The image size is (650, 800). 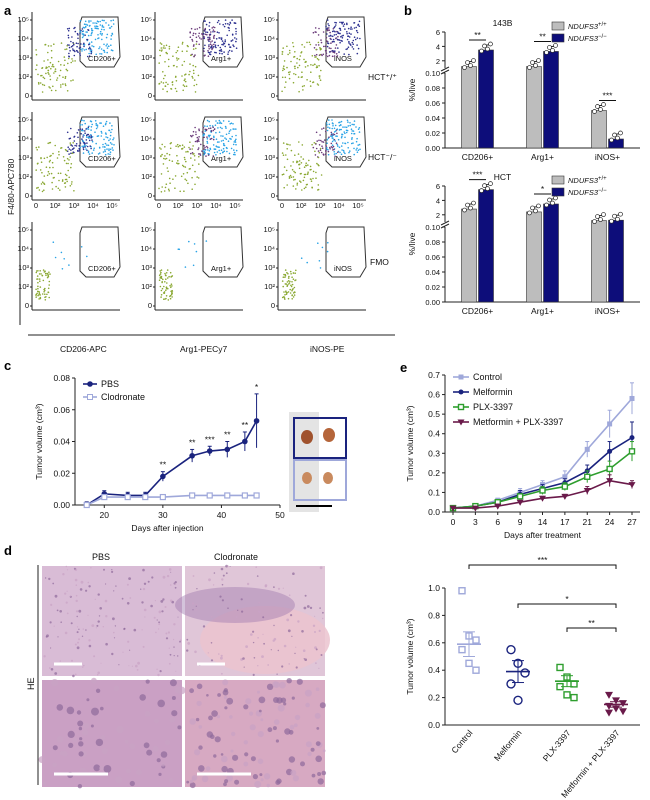 What do you see at coordinates (475, 522) in the screenshot?
I see `x-tick-label: 3` at bounding box center [475, 522].